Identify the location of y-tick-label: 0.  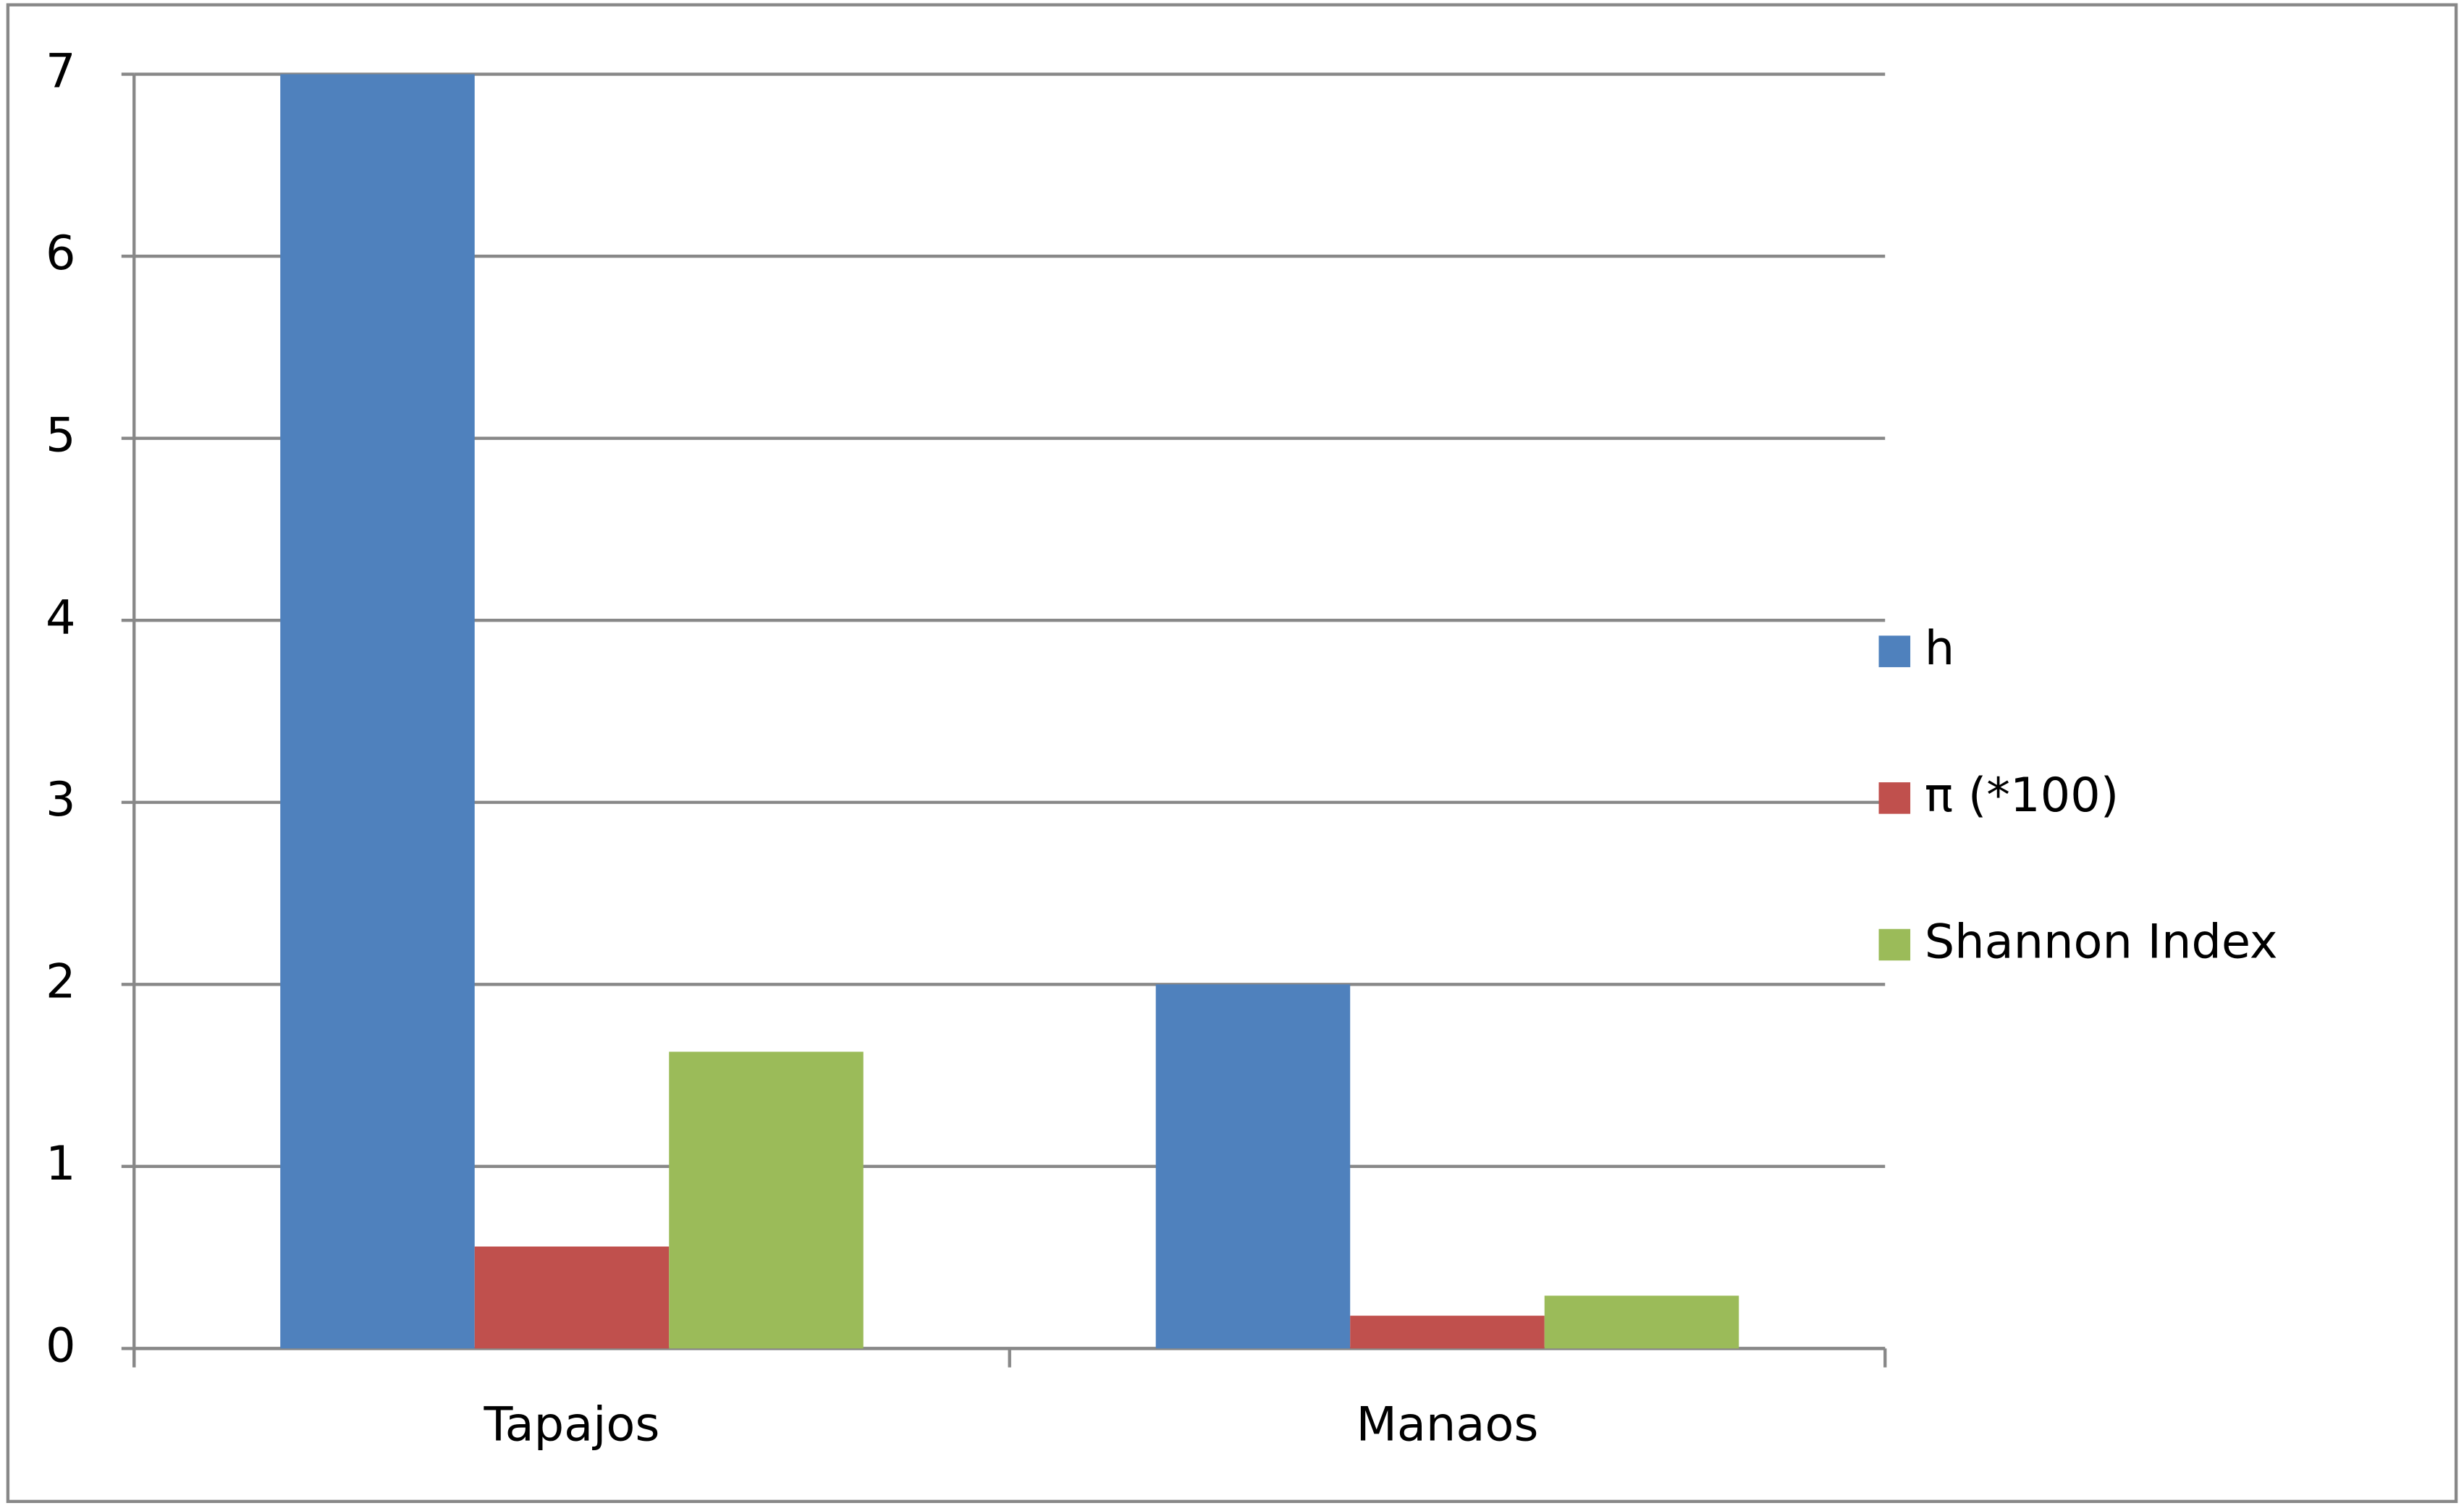
(61, 1346).